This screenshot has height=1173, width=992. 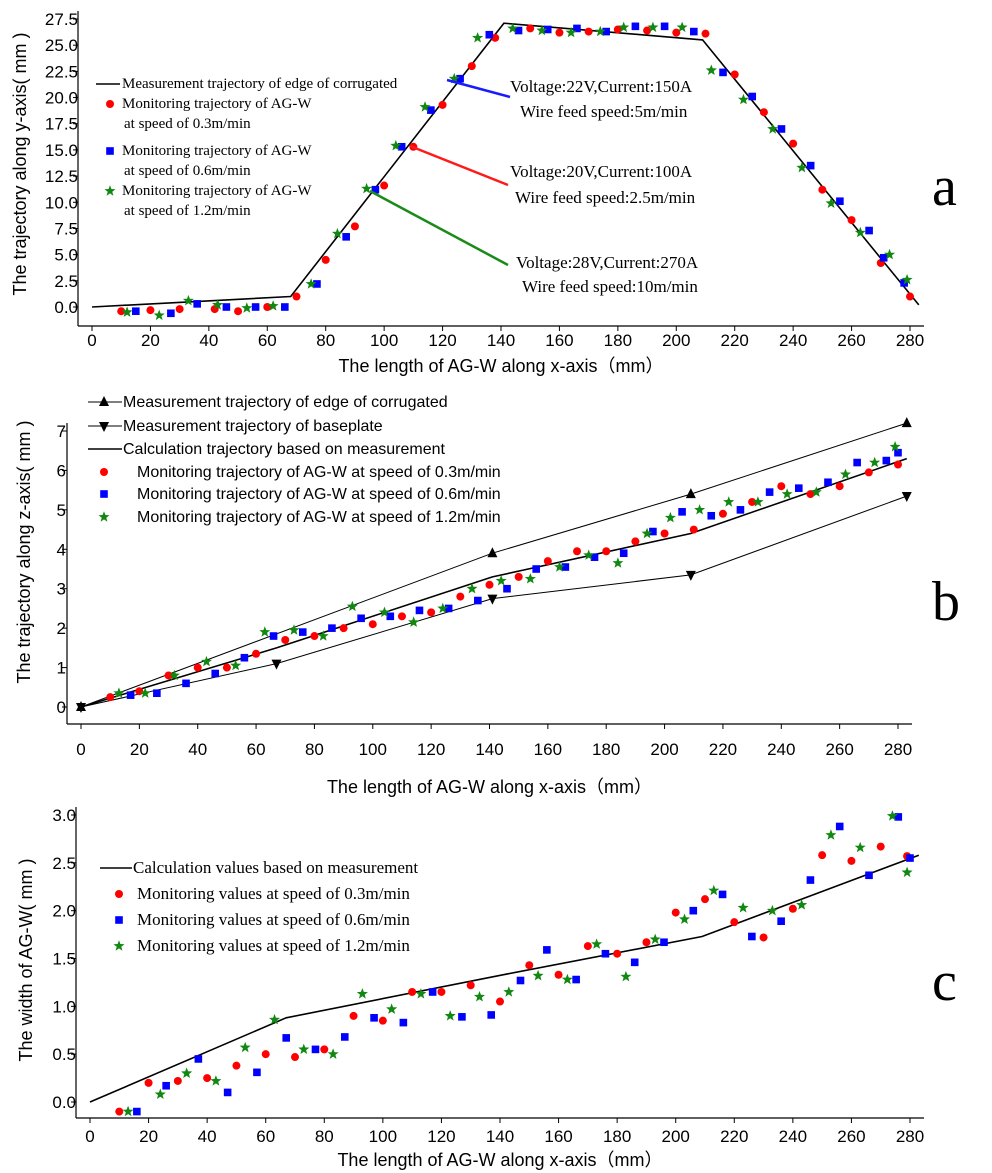 What do you see at coordinates (66, 255) in the screenshot?
I see `y-tick-label: 5.0` at bounding box center [66, 255].